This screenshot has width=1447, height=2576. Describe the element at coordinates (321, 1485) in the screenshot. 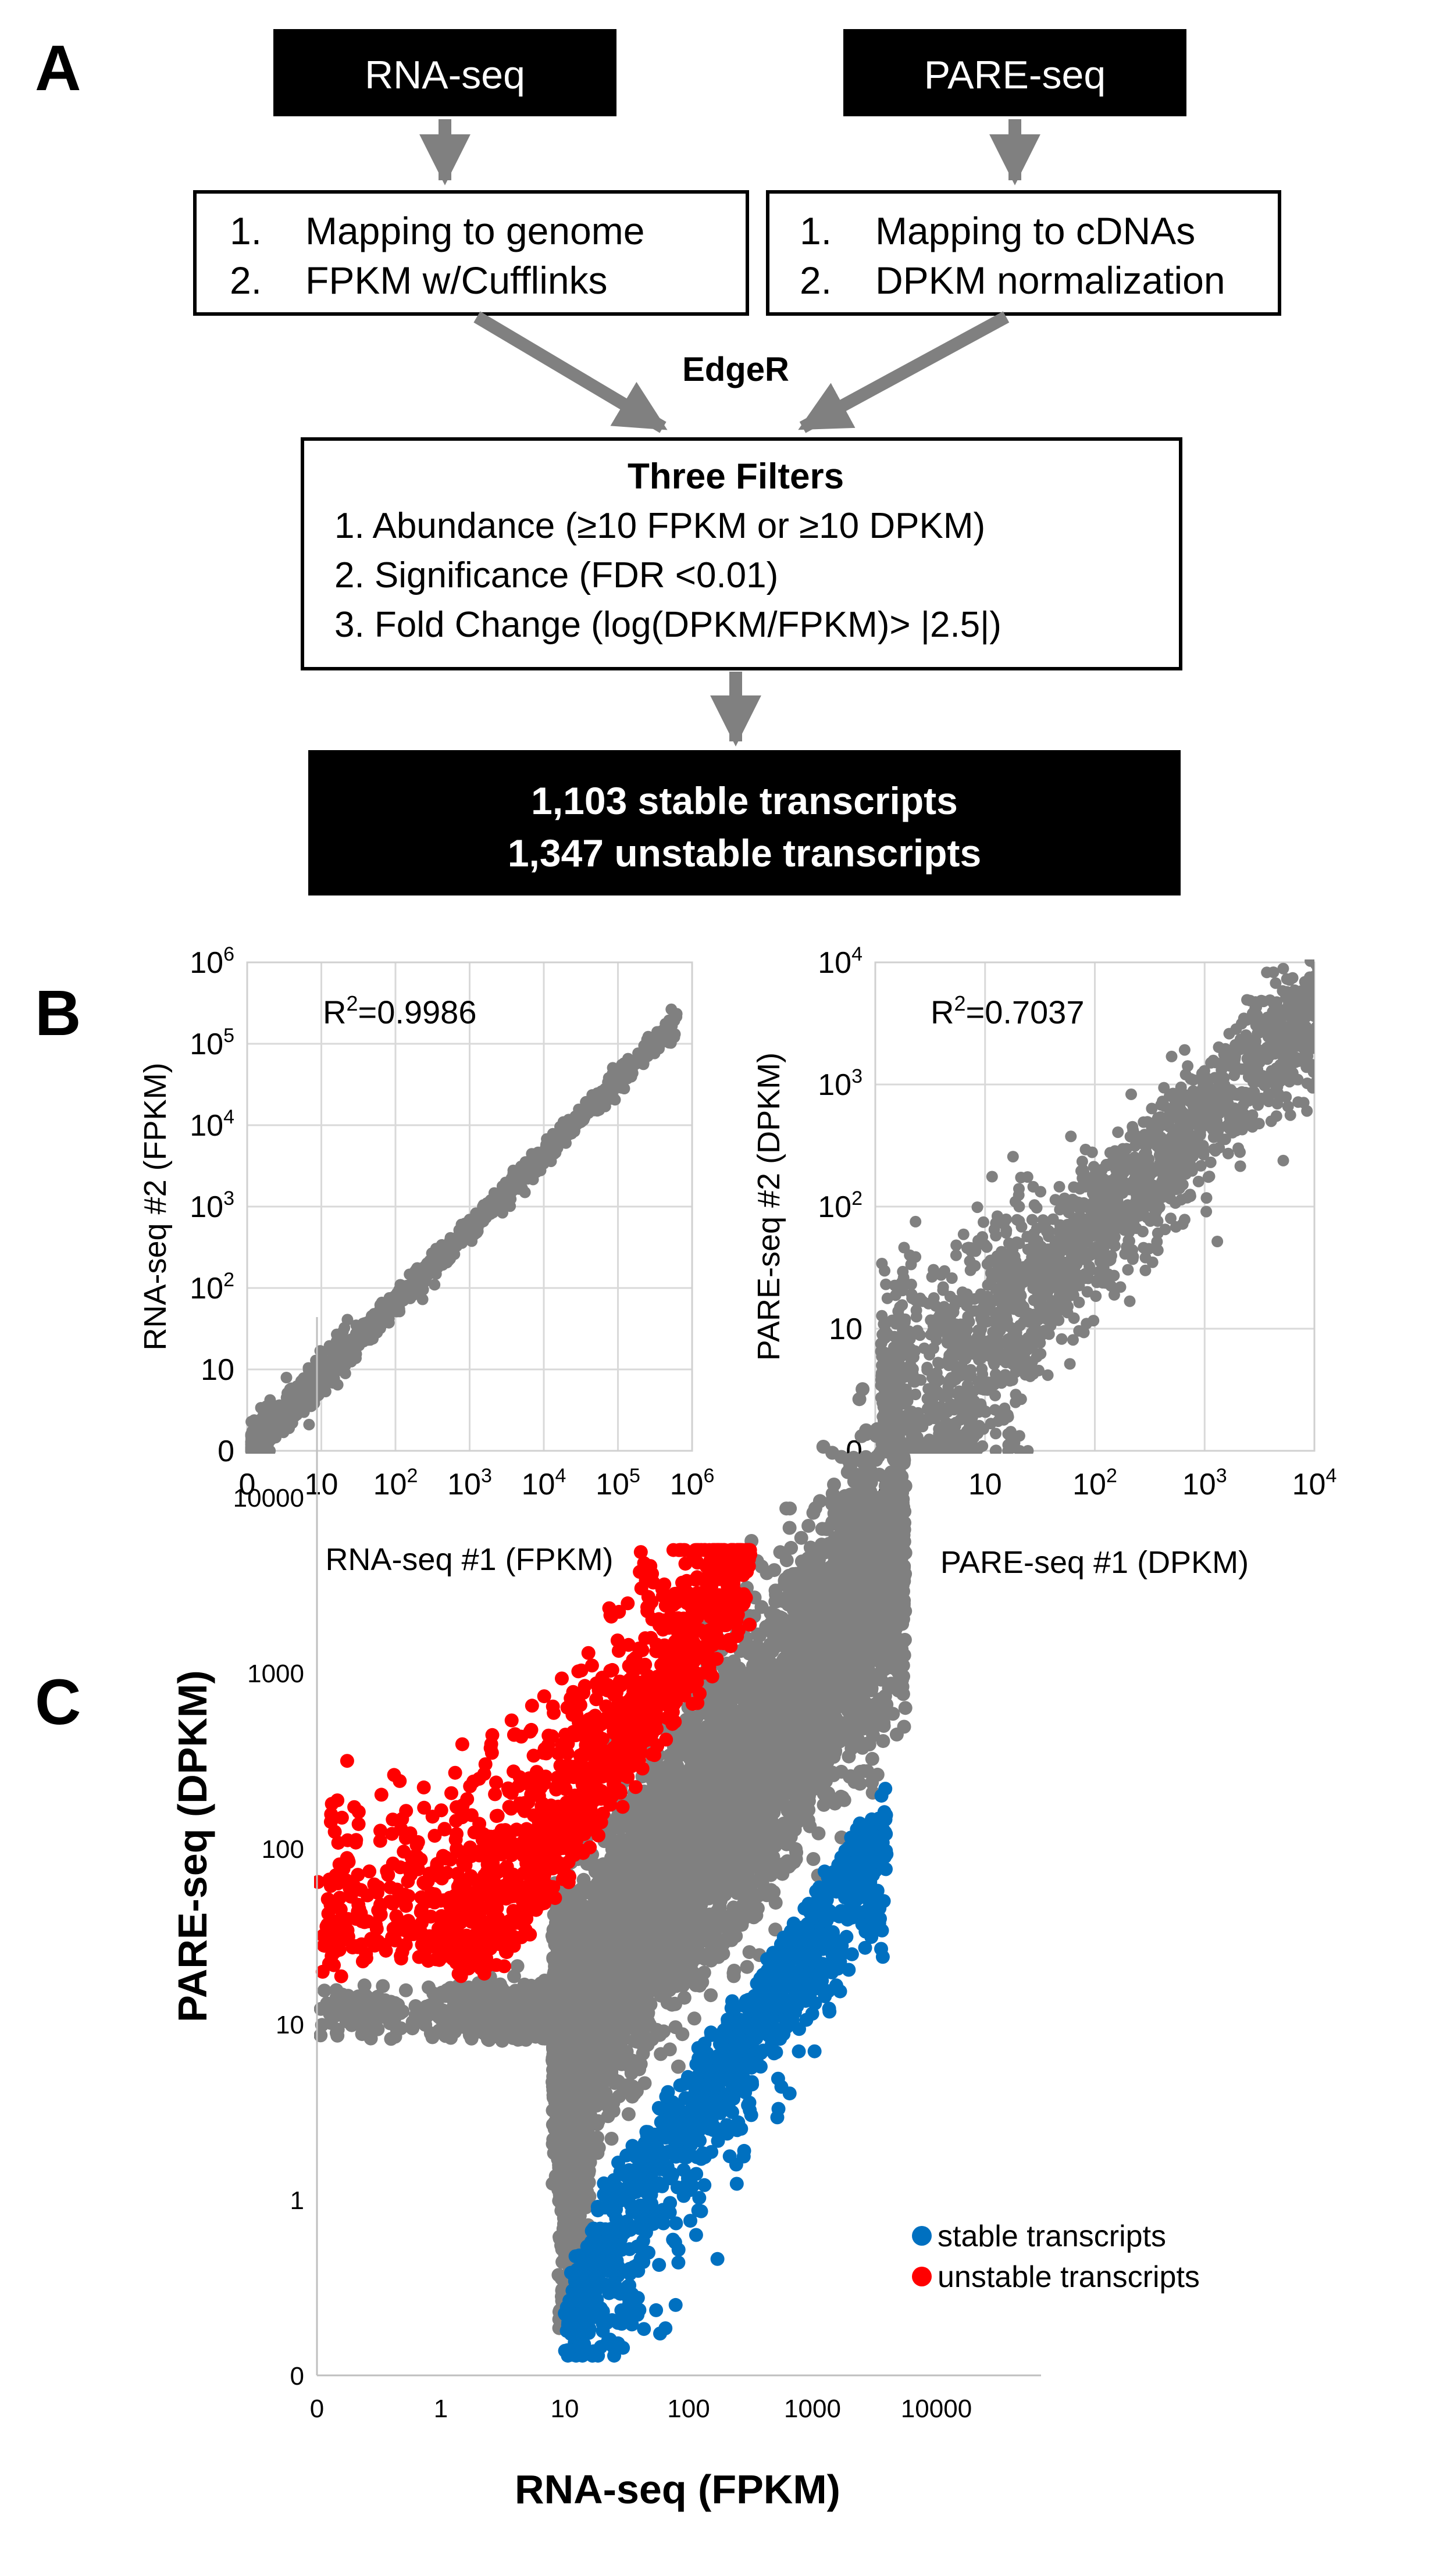

I see `b1-x-tick: 10` at that location.